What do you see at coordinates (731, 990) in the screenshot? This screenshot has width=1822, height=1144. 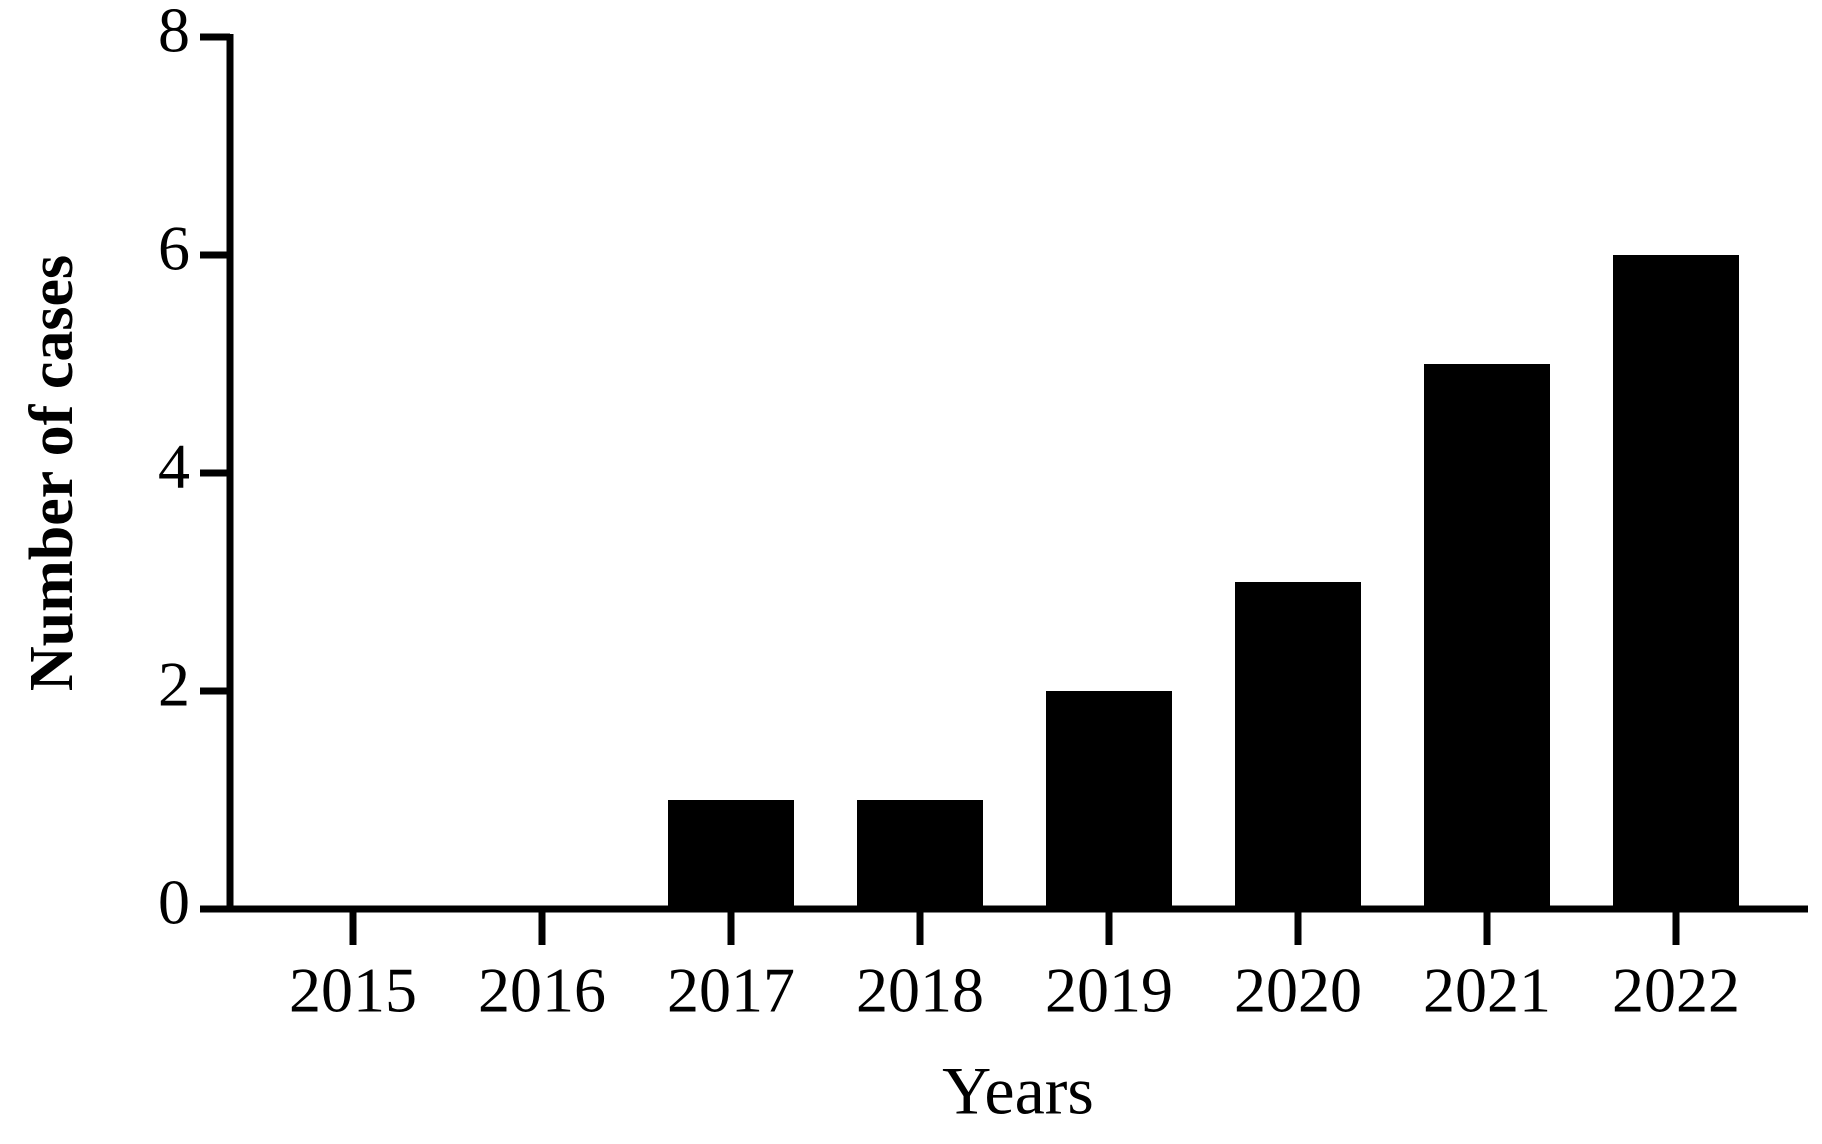 I see `x-tick-label: 2017` at bounding box center [731, 990].